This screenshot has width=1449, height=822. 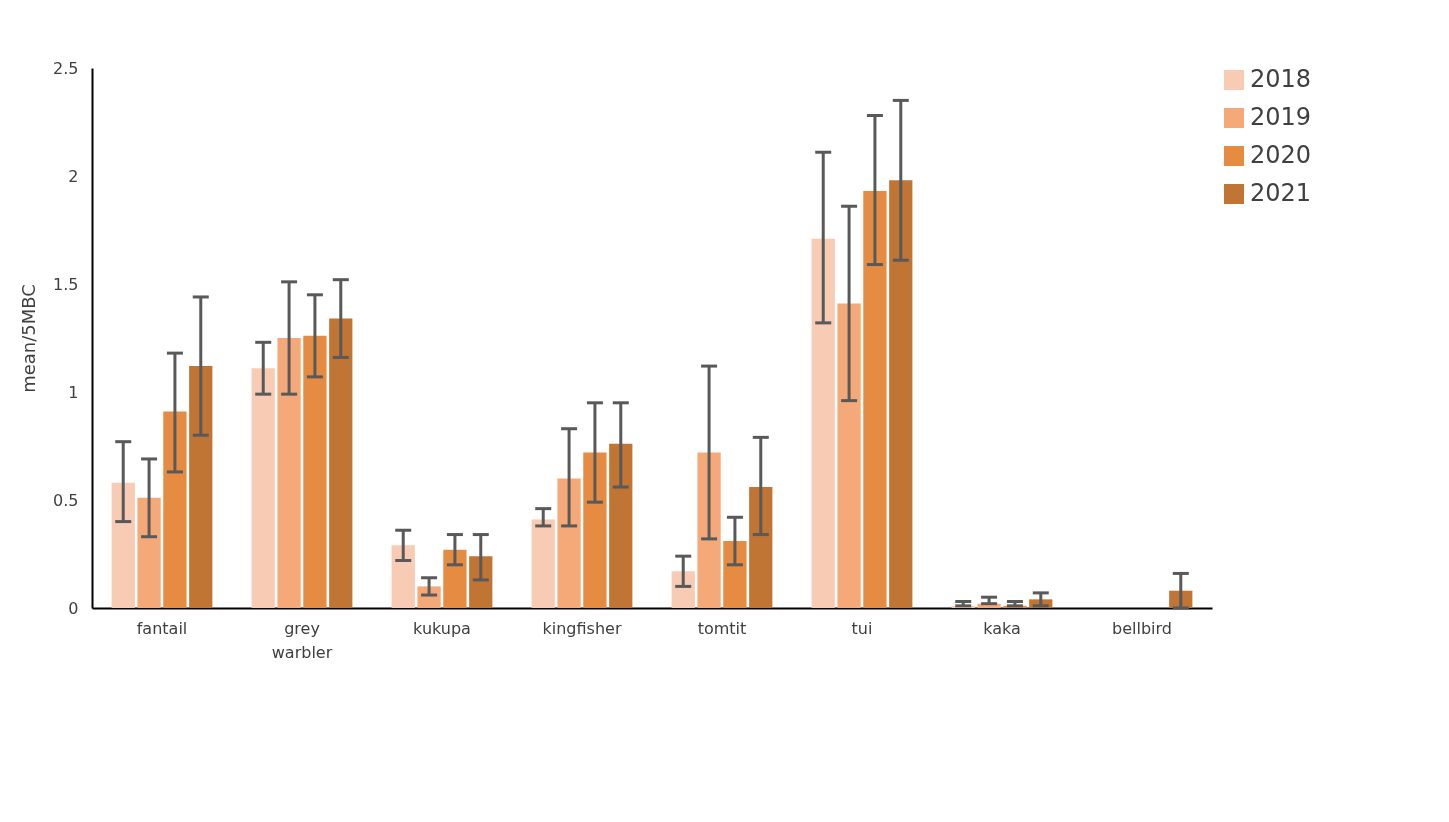 What do you see at coordinates (73, 608) in the screenshot?
I see `y-tick-label: 0` at bounding box center [73, 608].